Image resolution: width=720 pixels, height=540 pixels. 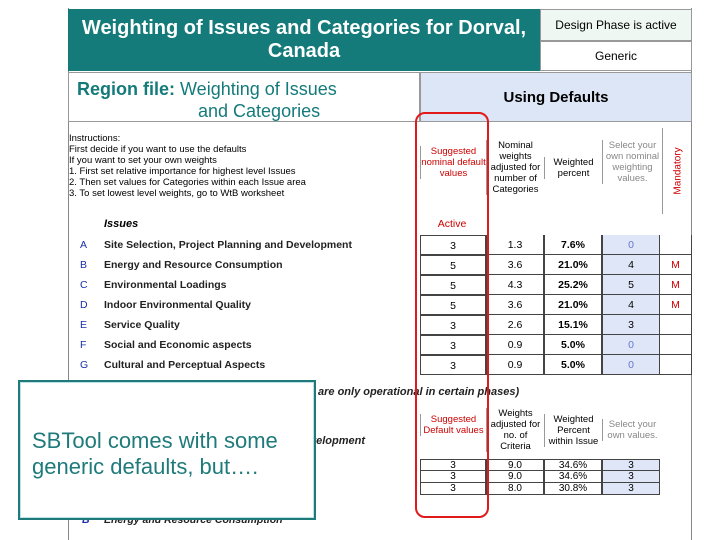 What do you see at coordinates (631, 325) in the screenshot?
I see `own-weight-input: 3` at bounding box center [631, 325].